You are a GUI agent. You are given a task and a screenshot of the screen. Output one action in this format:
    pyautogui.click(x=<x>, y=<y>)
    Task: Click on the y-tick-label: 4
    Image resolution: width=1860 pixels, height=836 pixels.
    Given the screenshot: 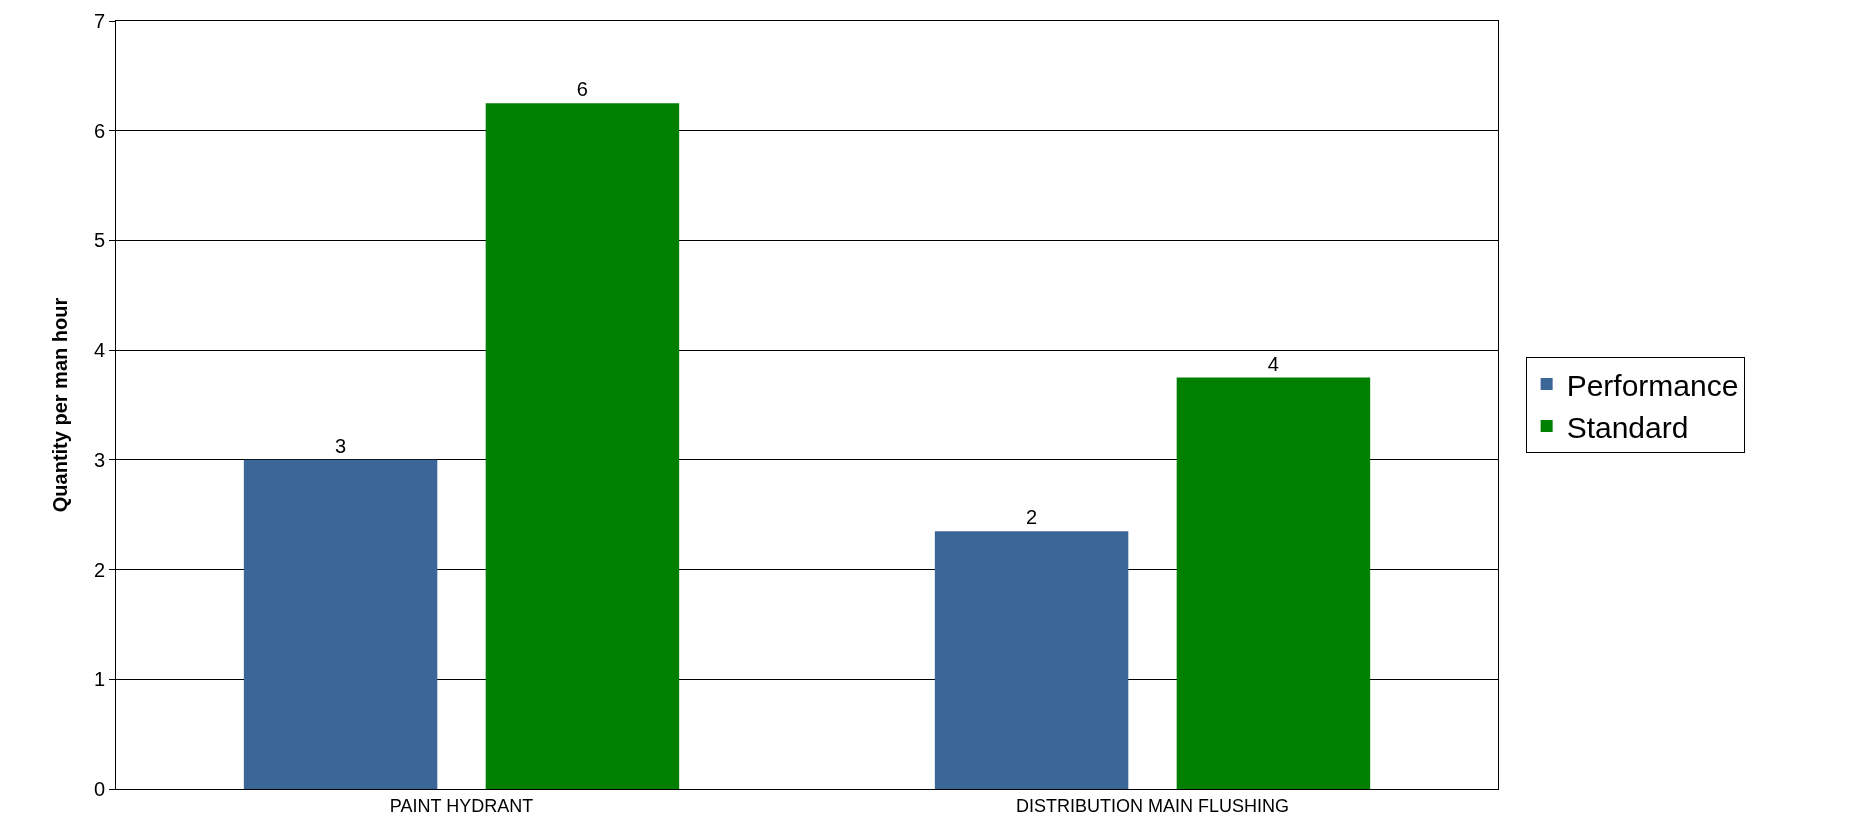 What is the action you would take?
    pyautogui.click(x=99, y=350)
    